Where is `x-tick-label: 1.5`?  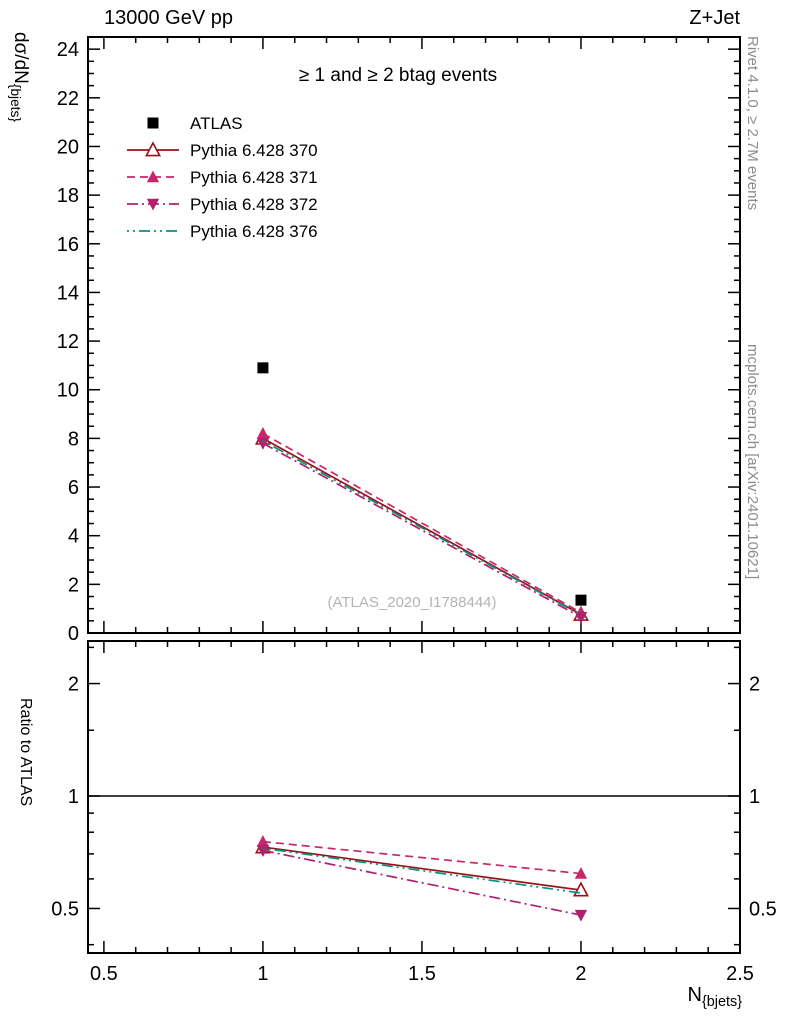 x-tick-label: 1.5 is located at coordinates (422, 974).